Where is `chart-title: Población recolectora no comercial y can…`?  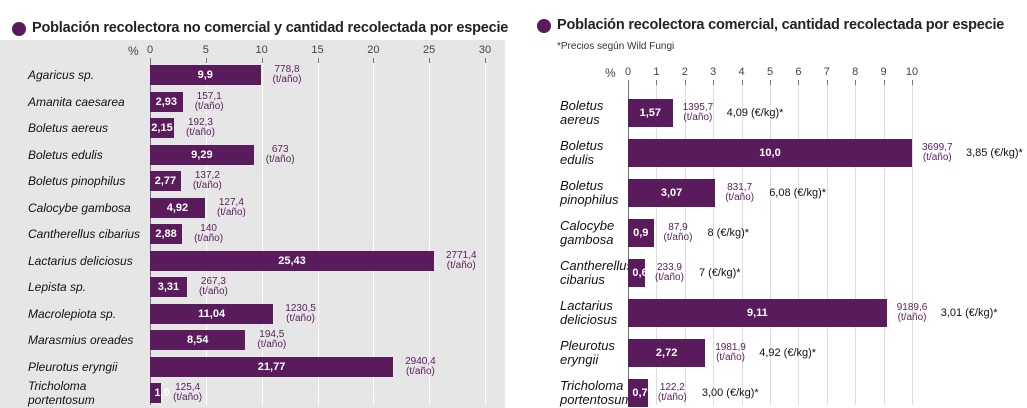 chart-title: Población recolectora no comercial y can… is located at coordinates (270, 28).